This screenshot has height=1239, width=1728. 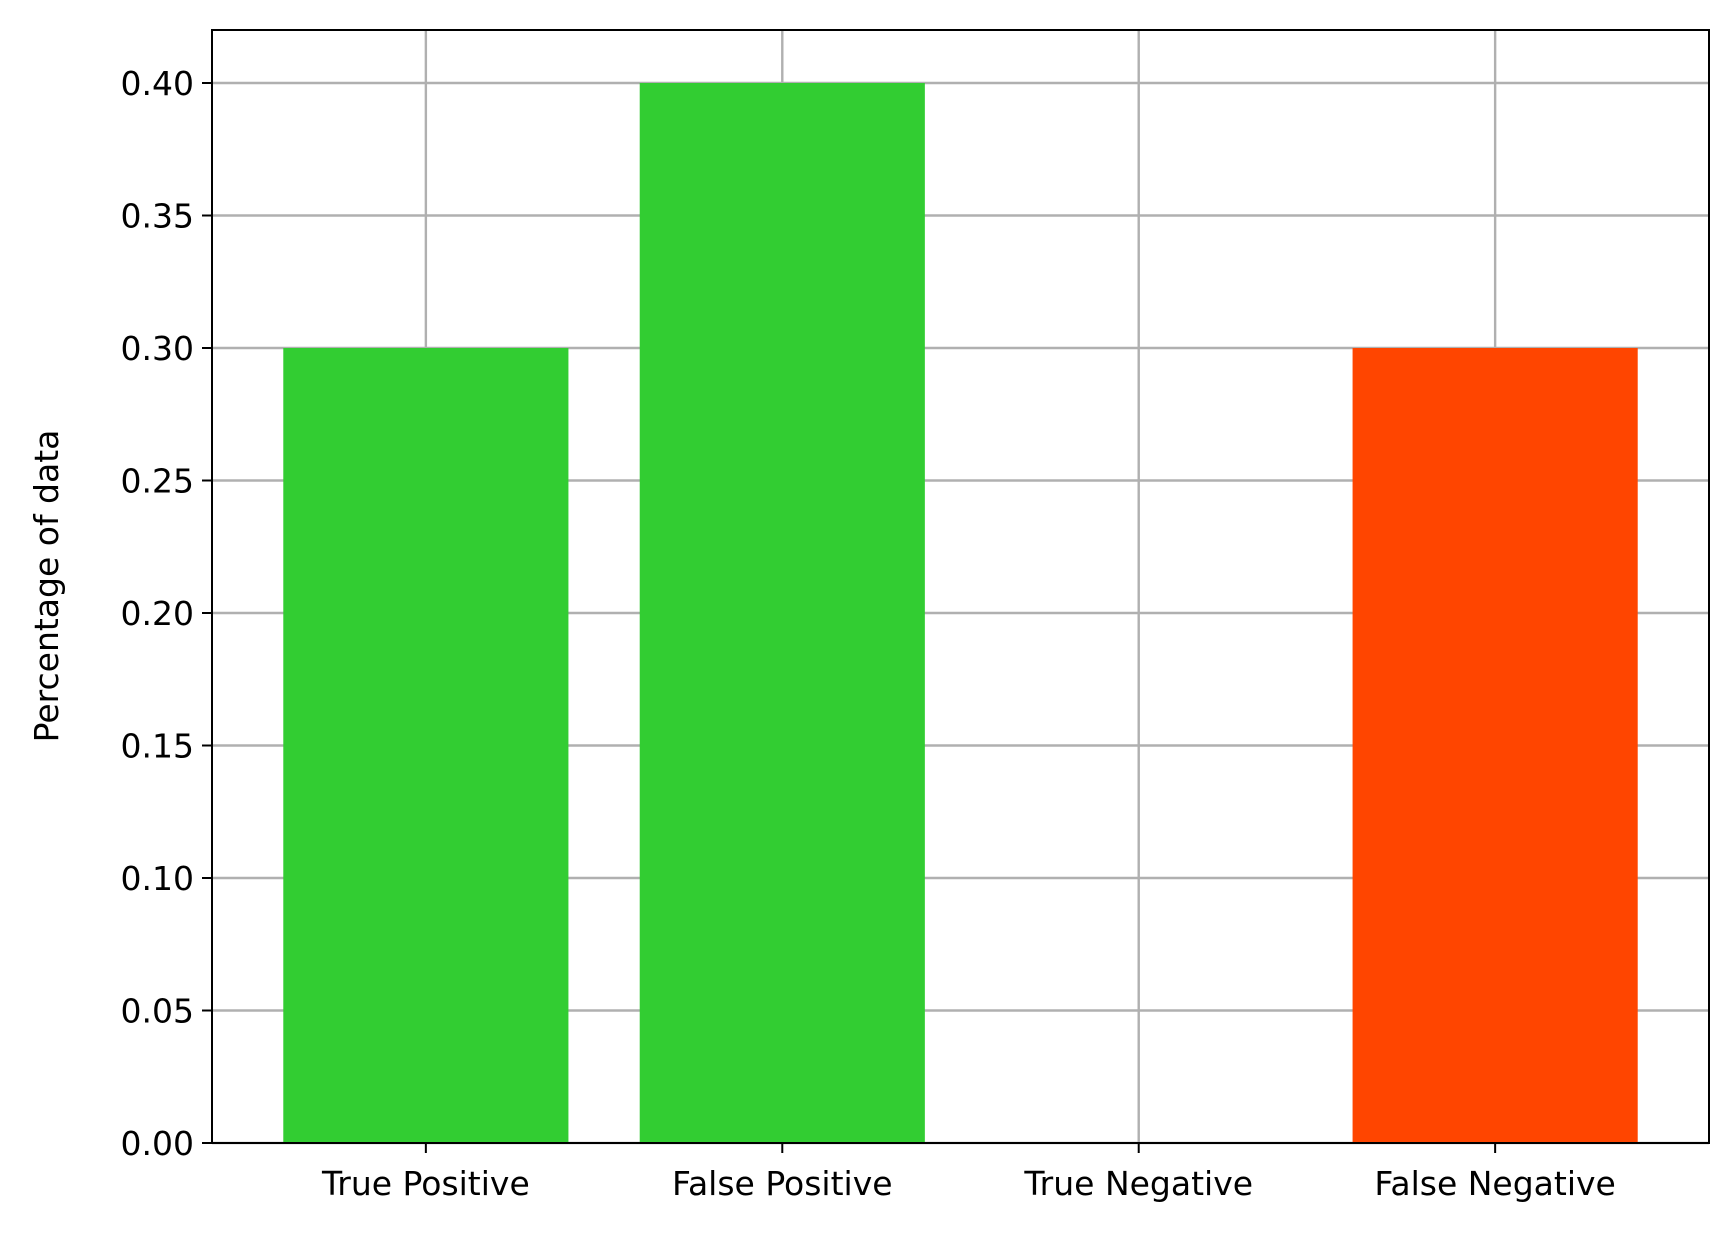 What do you see at coordinates (157, 746) in the screenshot?
I see `y-tick-label: 0.15` at bounding box center [157, 746].